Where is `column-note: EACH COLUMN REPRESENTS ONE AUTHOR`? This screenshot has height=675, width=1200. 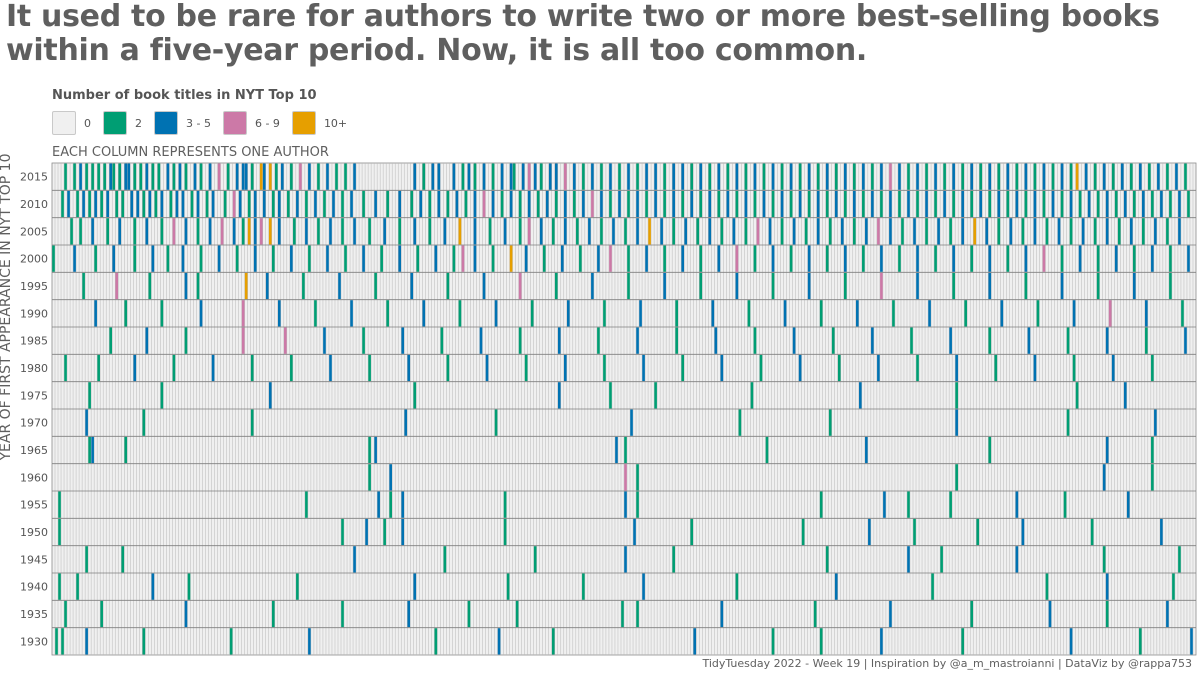
column-note: EACH COLUMN REPRESENTS ONE AUTHOR is located at coordinates (190, 152).